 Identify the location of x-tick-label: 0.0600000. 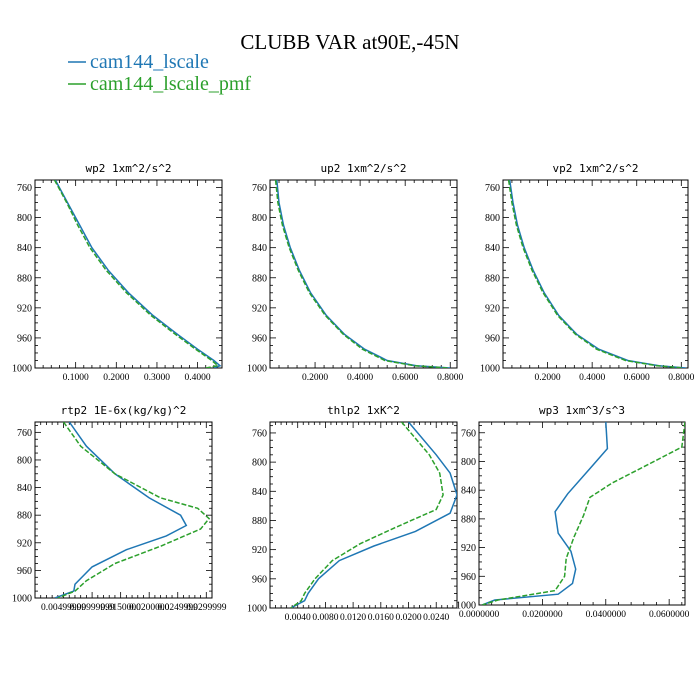
(669, 615).